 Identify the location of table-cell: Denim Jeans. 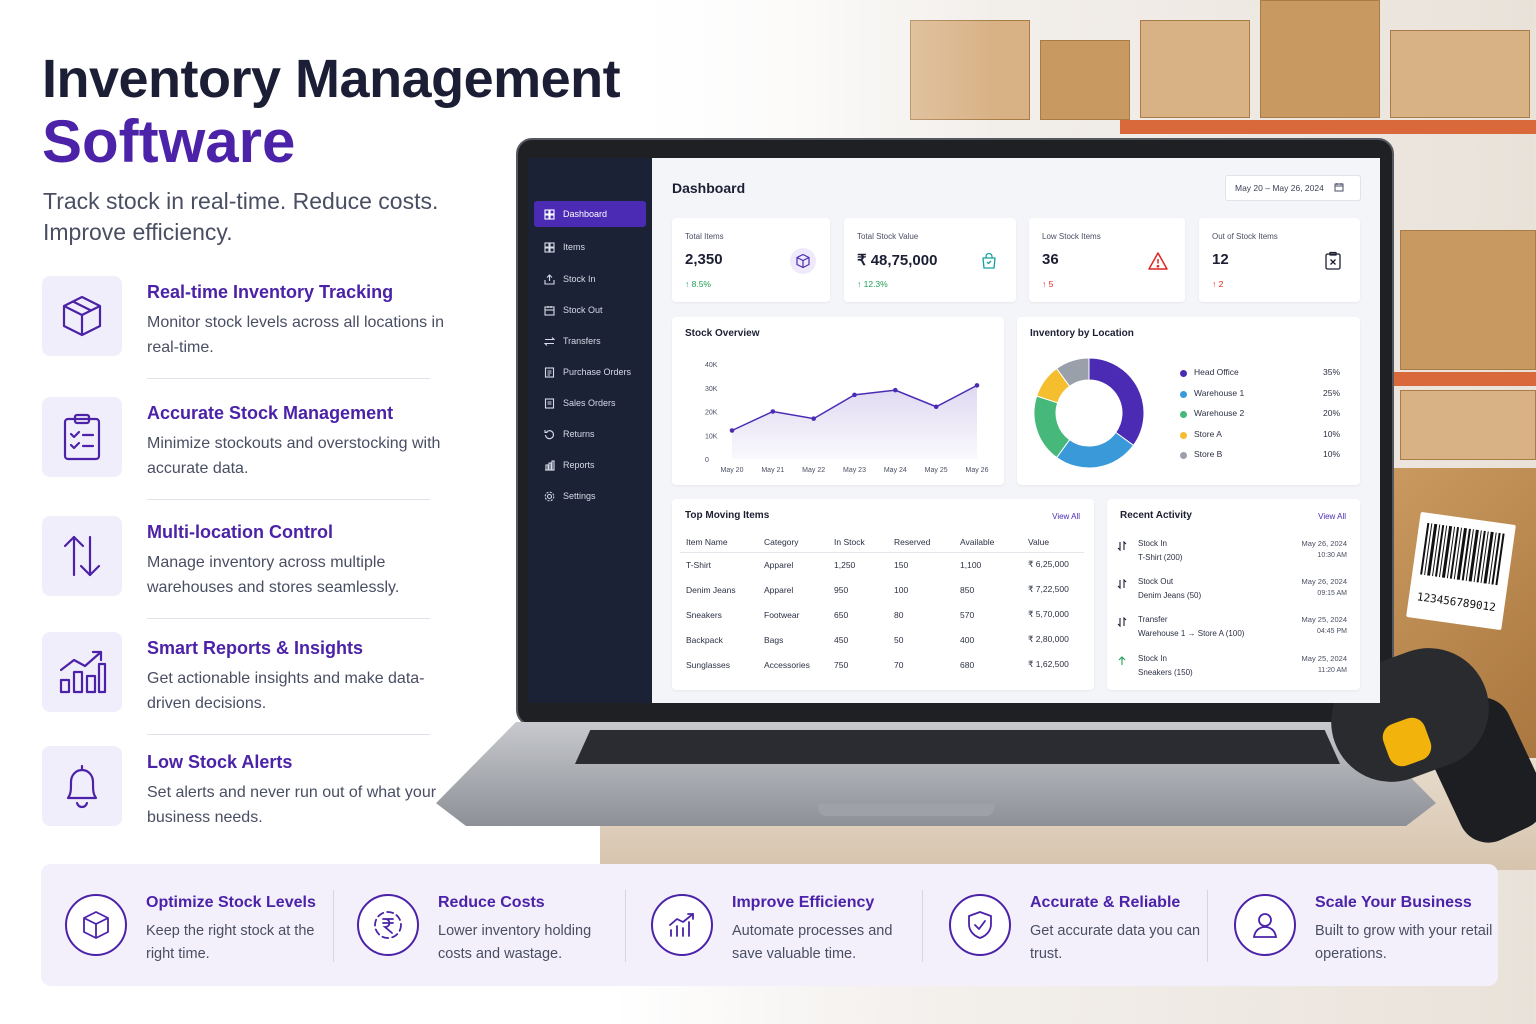
(711, 589).